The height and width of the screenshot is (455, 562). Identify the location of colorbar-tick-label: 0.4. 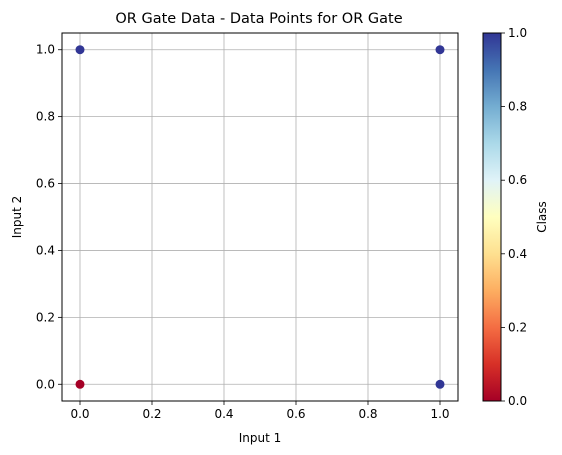
(517, 254).